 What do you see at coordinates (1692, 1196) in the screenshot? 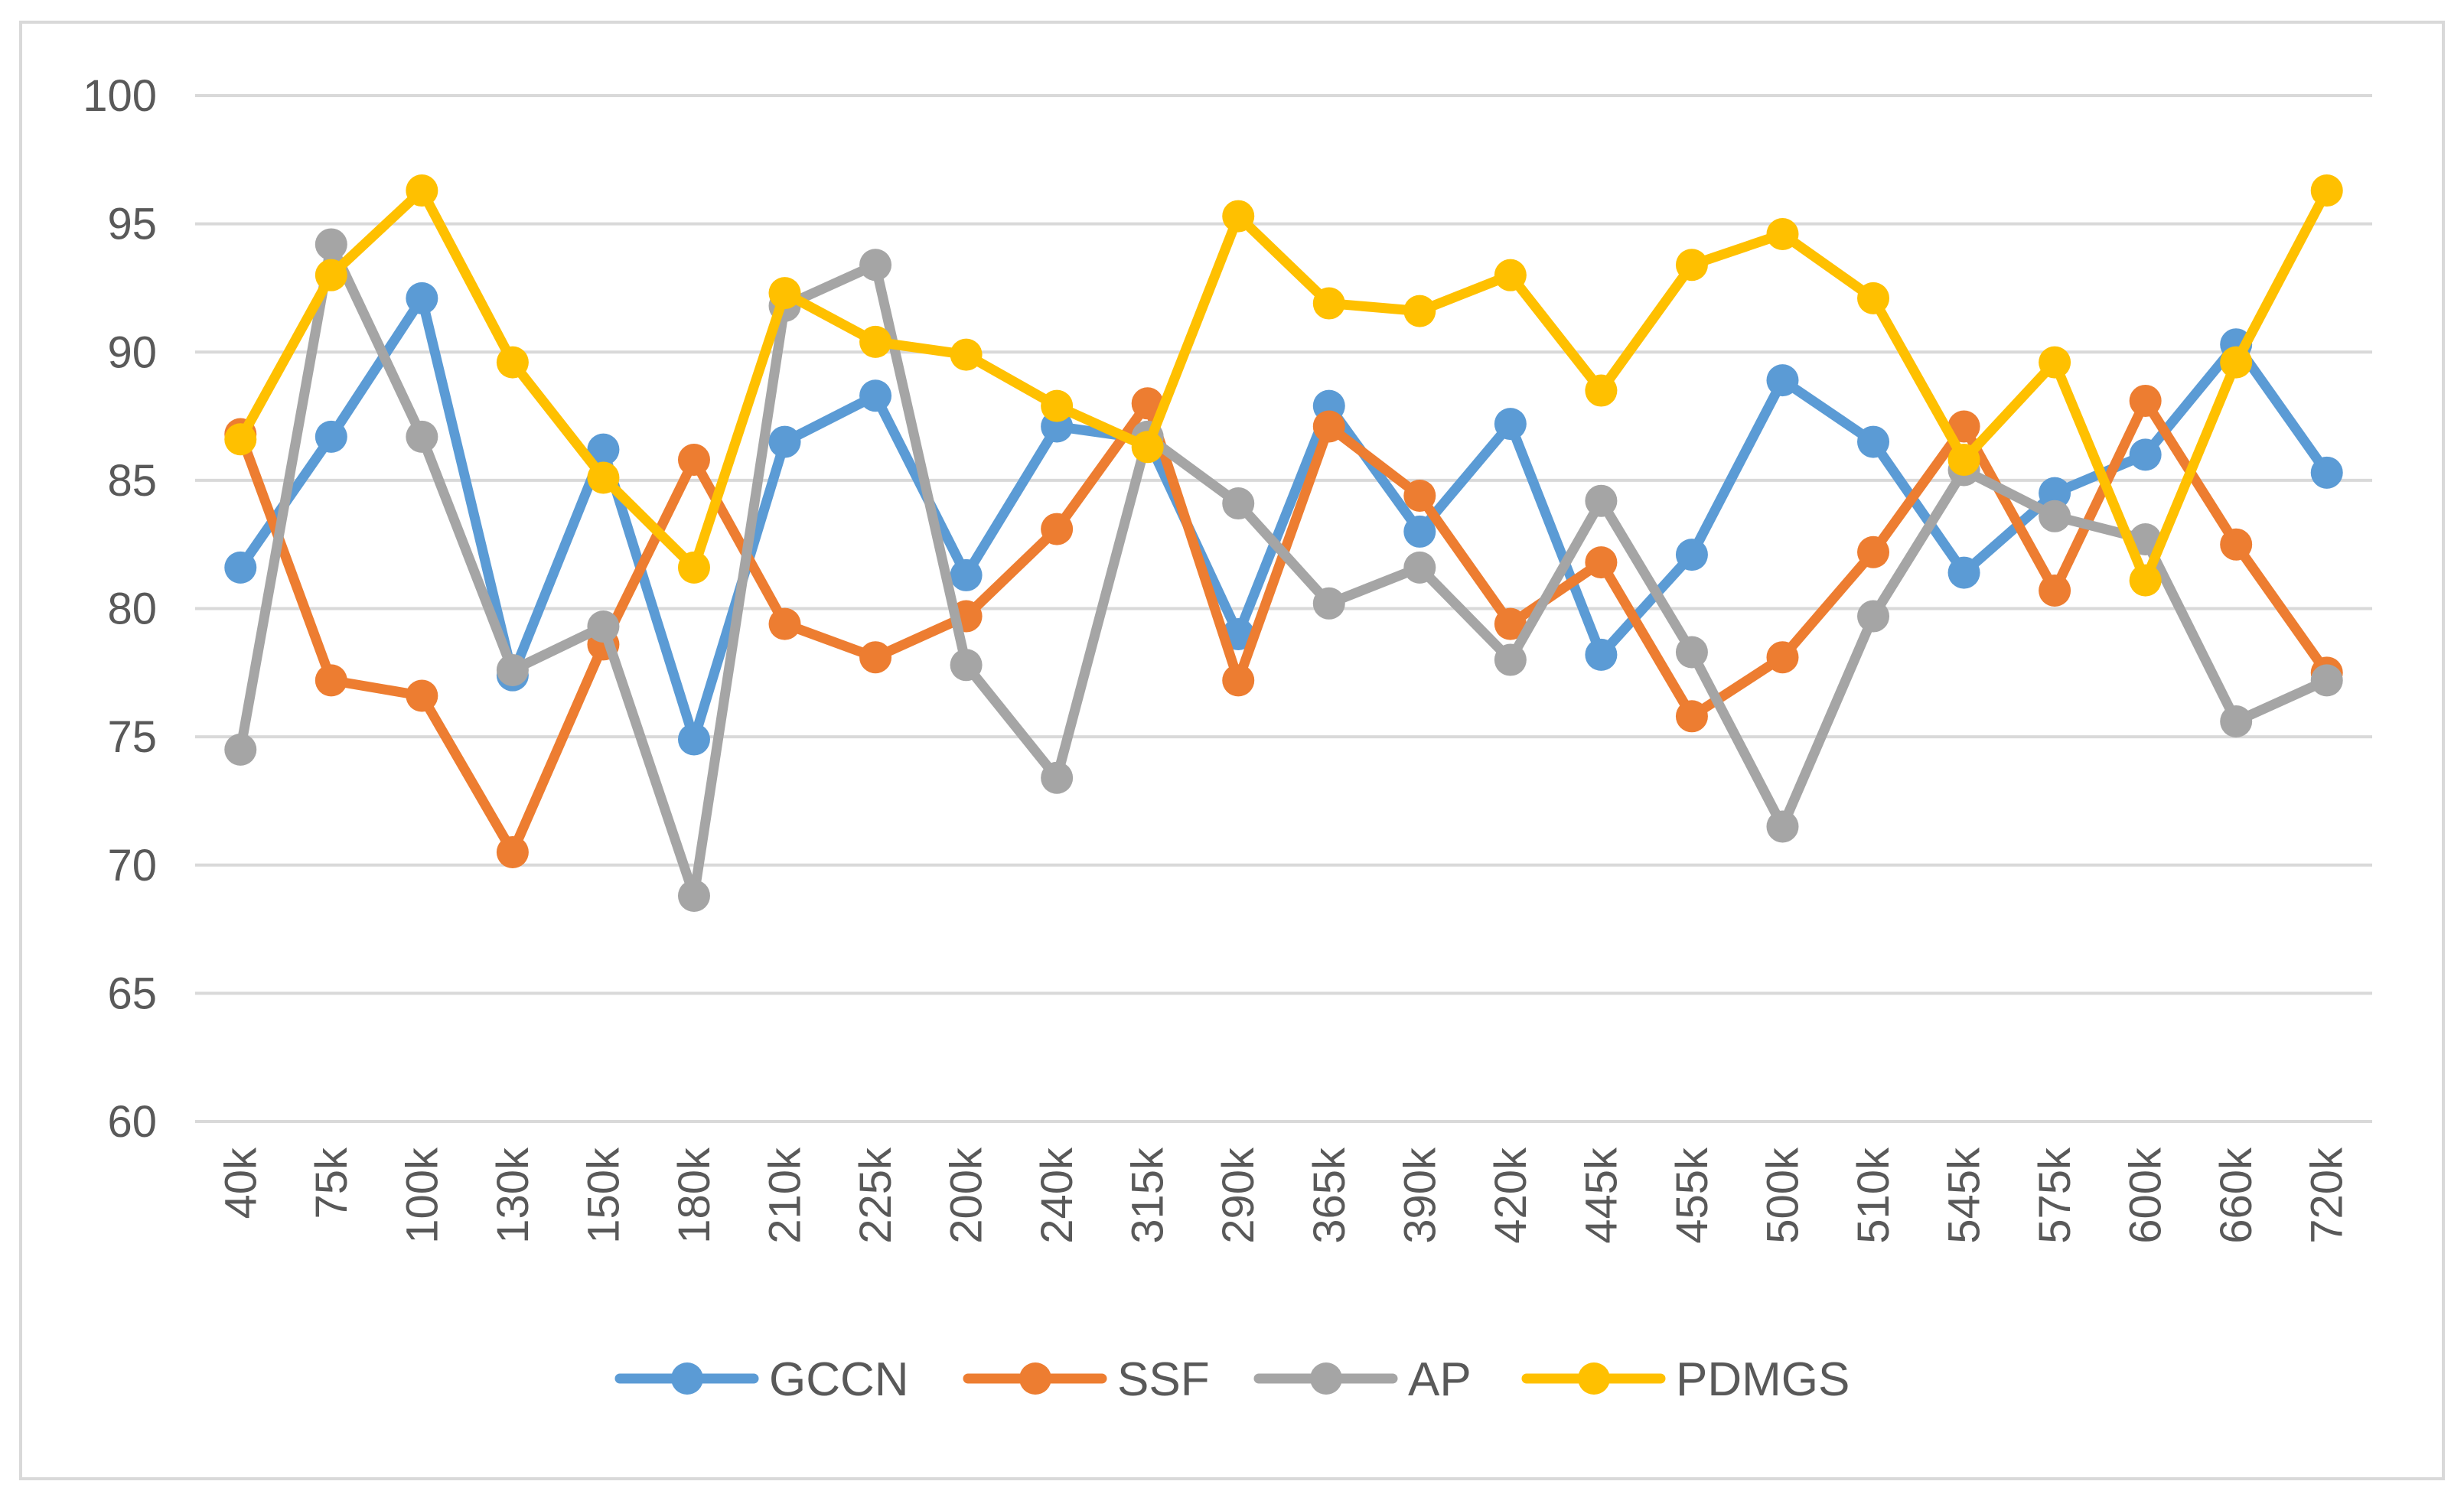
I see `x-tick-label: 455k` at bounding box center [1692, 1196].